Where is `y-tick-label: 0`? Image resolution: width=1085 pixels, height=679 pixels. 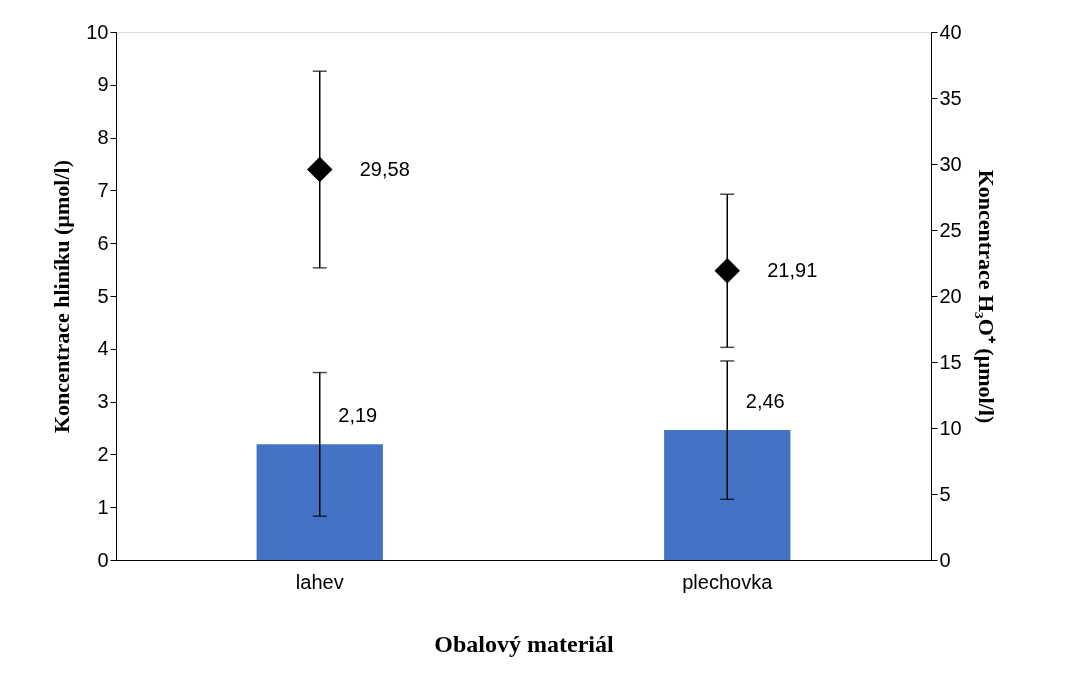 y-tick-label: 0 is located at coordinates (103, 559).